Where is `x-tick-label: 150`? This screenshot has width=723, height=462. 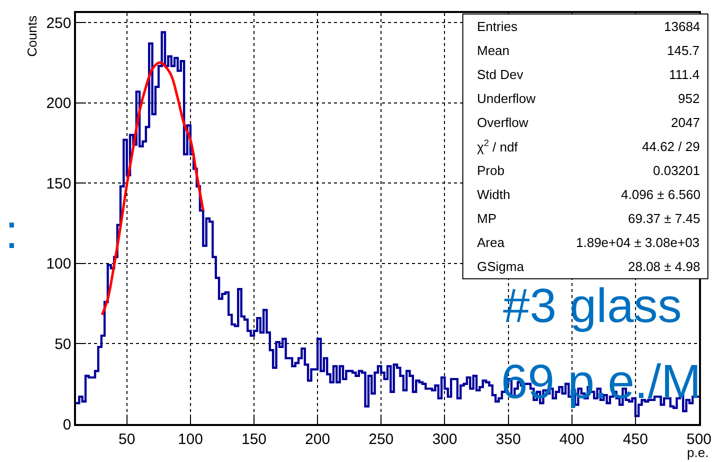 x-tick-label: 150 is located at coordinates (254, 439).